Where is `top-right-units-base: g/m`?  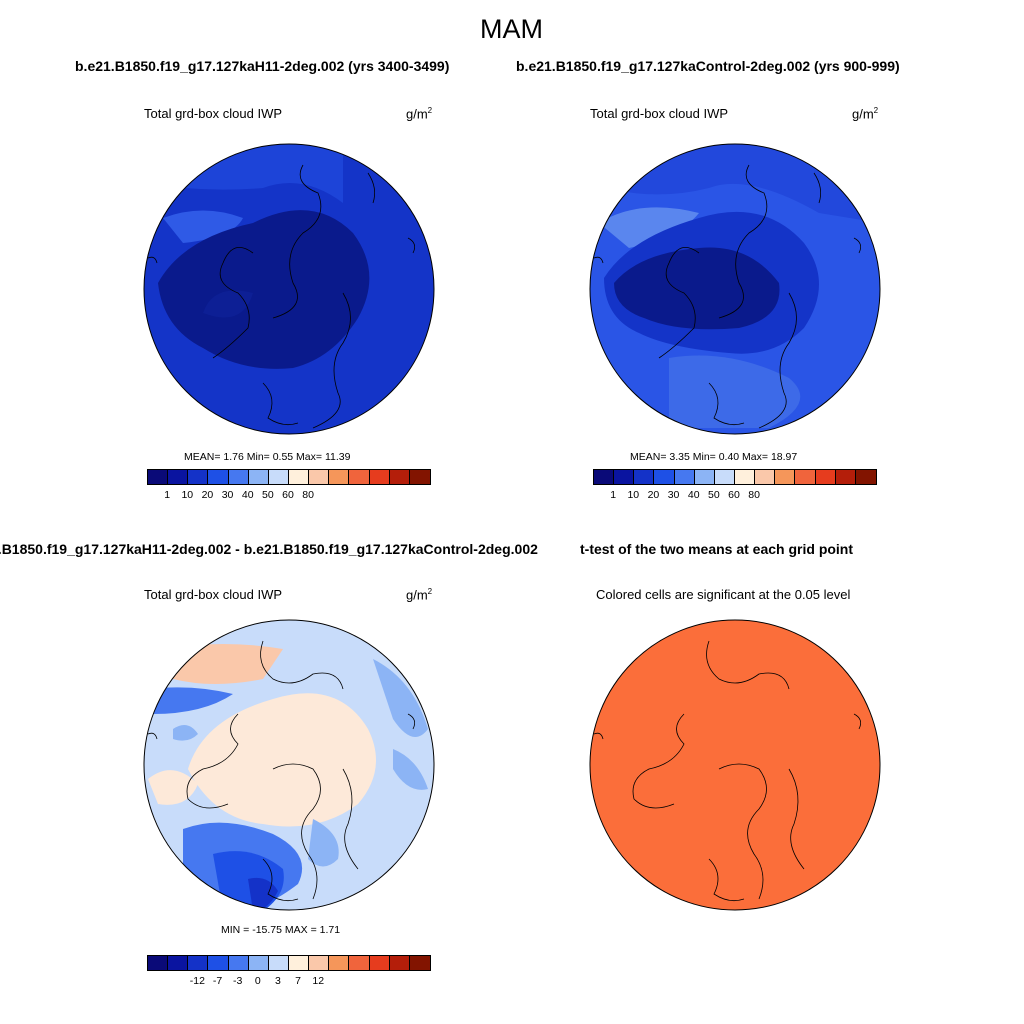
top-right-units-base: g/m is located at coordinates (863, 114).